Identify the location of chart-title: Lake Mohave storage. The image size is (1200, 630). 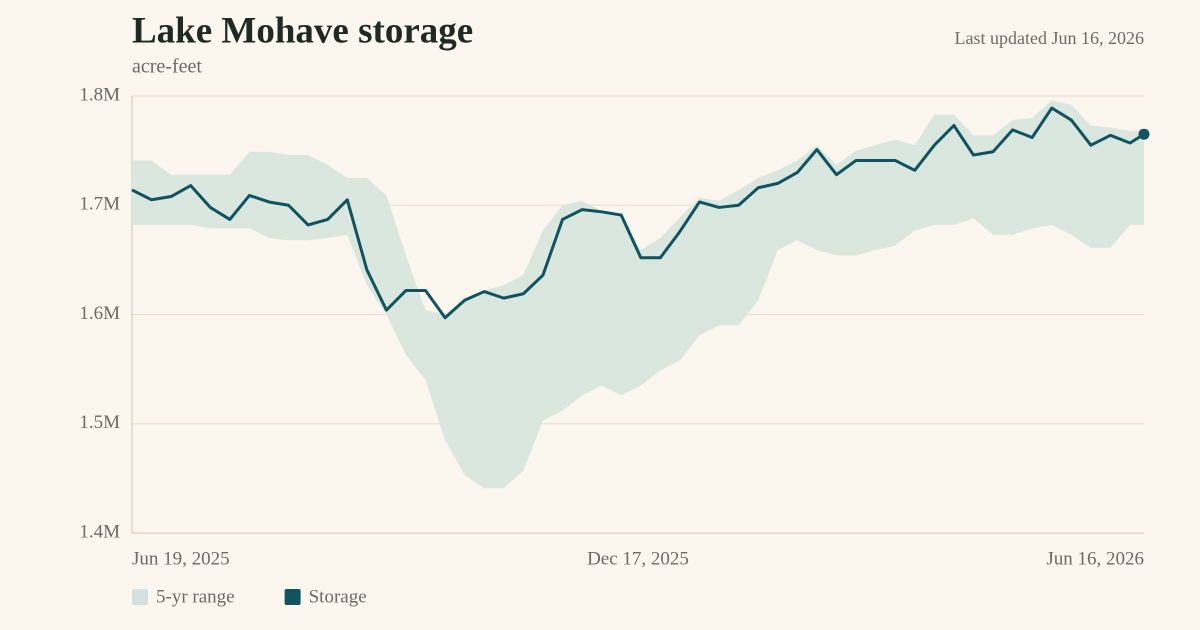
(302, 30).